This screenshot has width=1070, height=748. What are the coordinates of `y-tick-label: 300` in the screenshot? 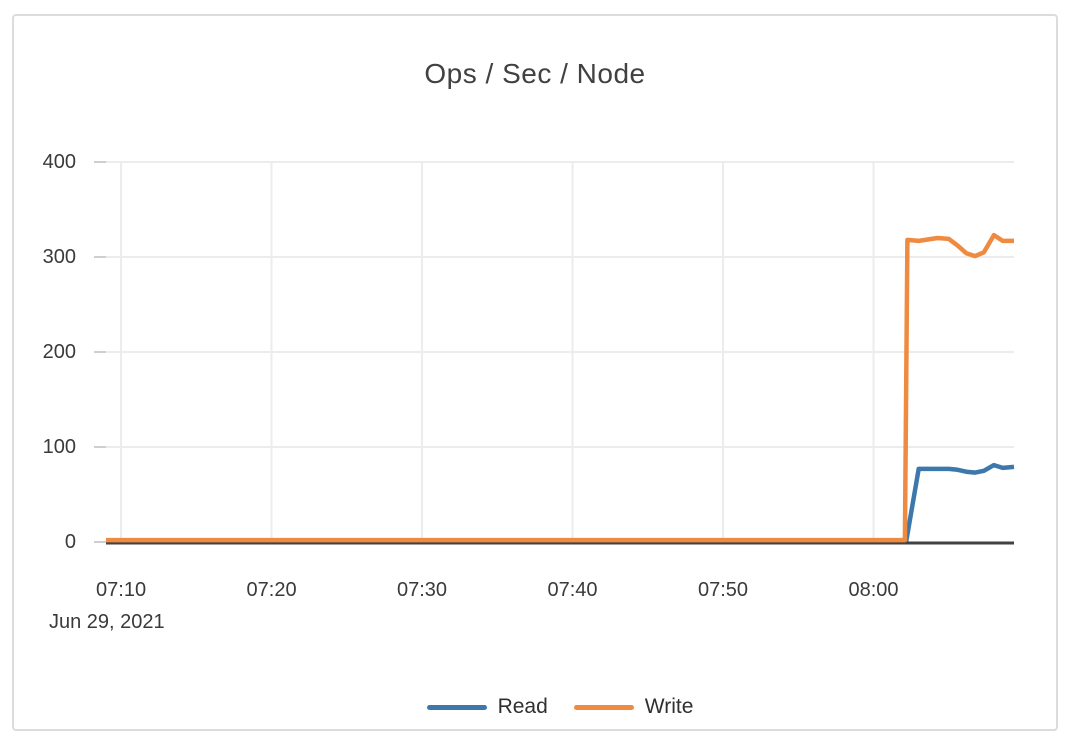 It's located at (59, 257).